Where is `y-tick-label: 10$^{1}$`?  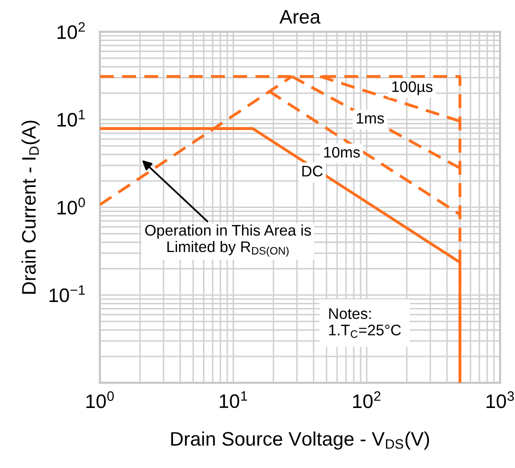 y-tick-label: 10$^{1}$ is located at coordinates (71, 118).